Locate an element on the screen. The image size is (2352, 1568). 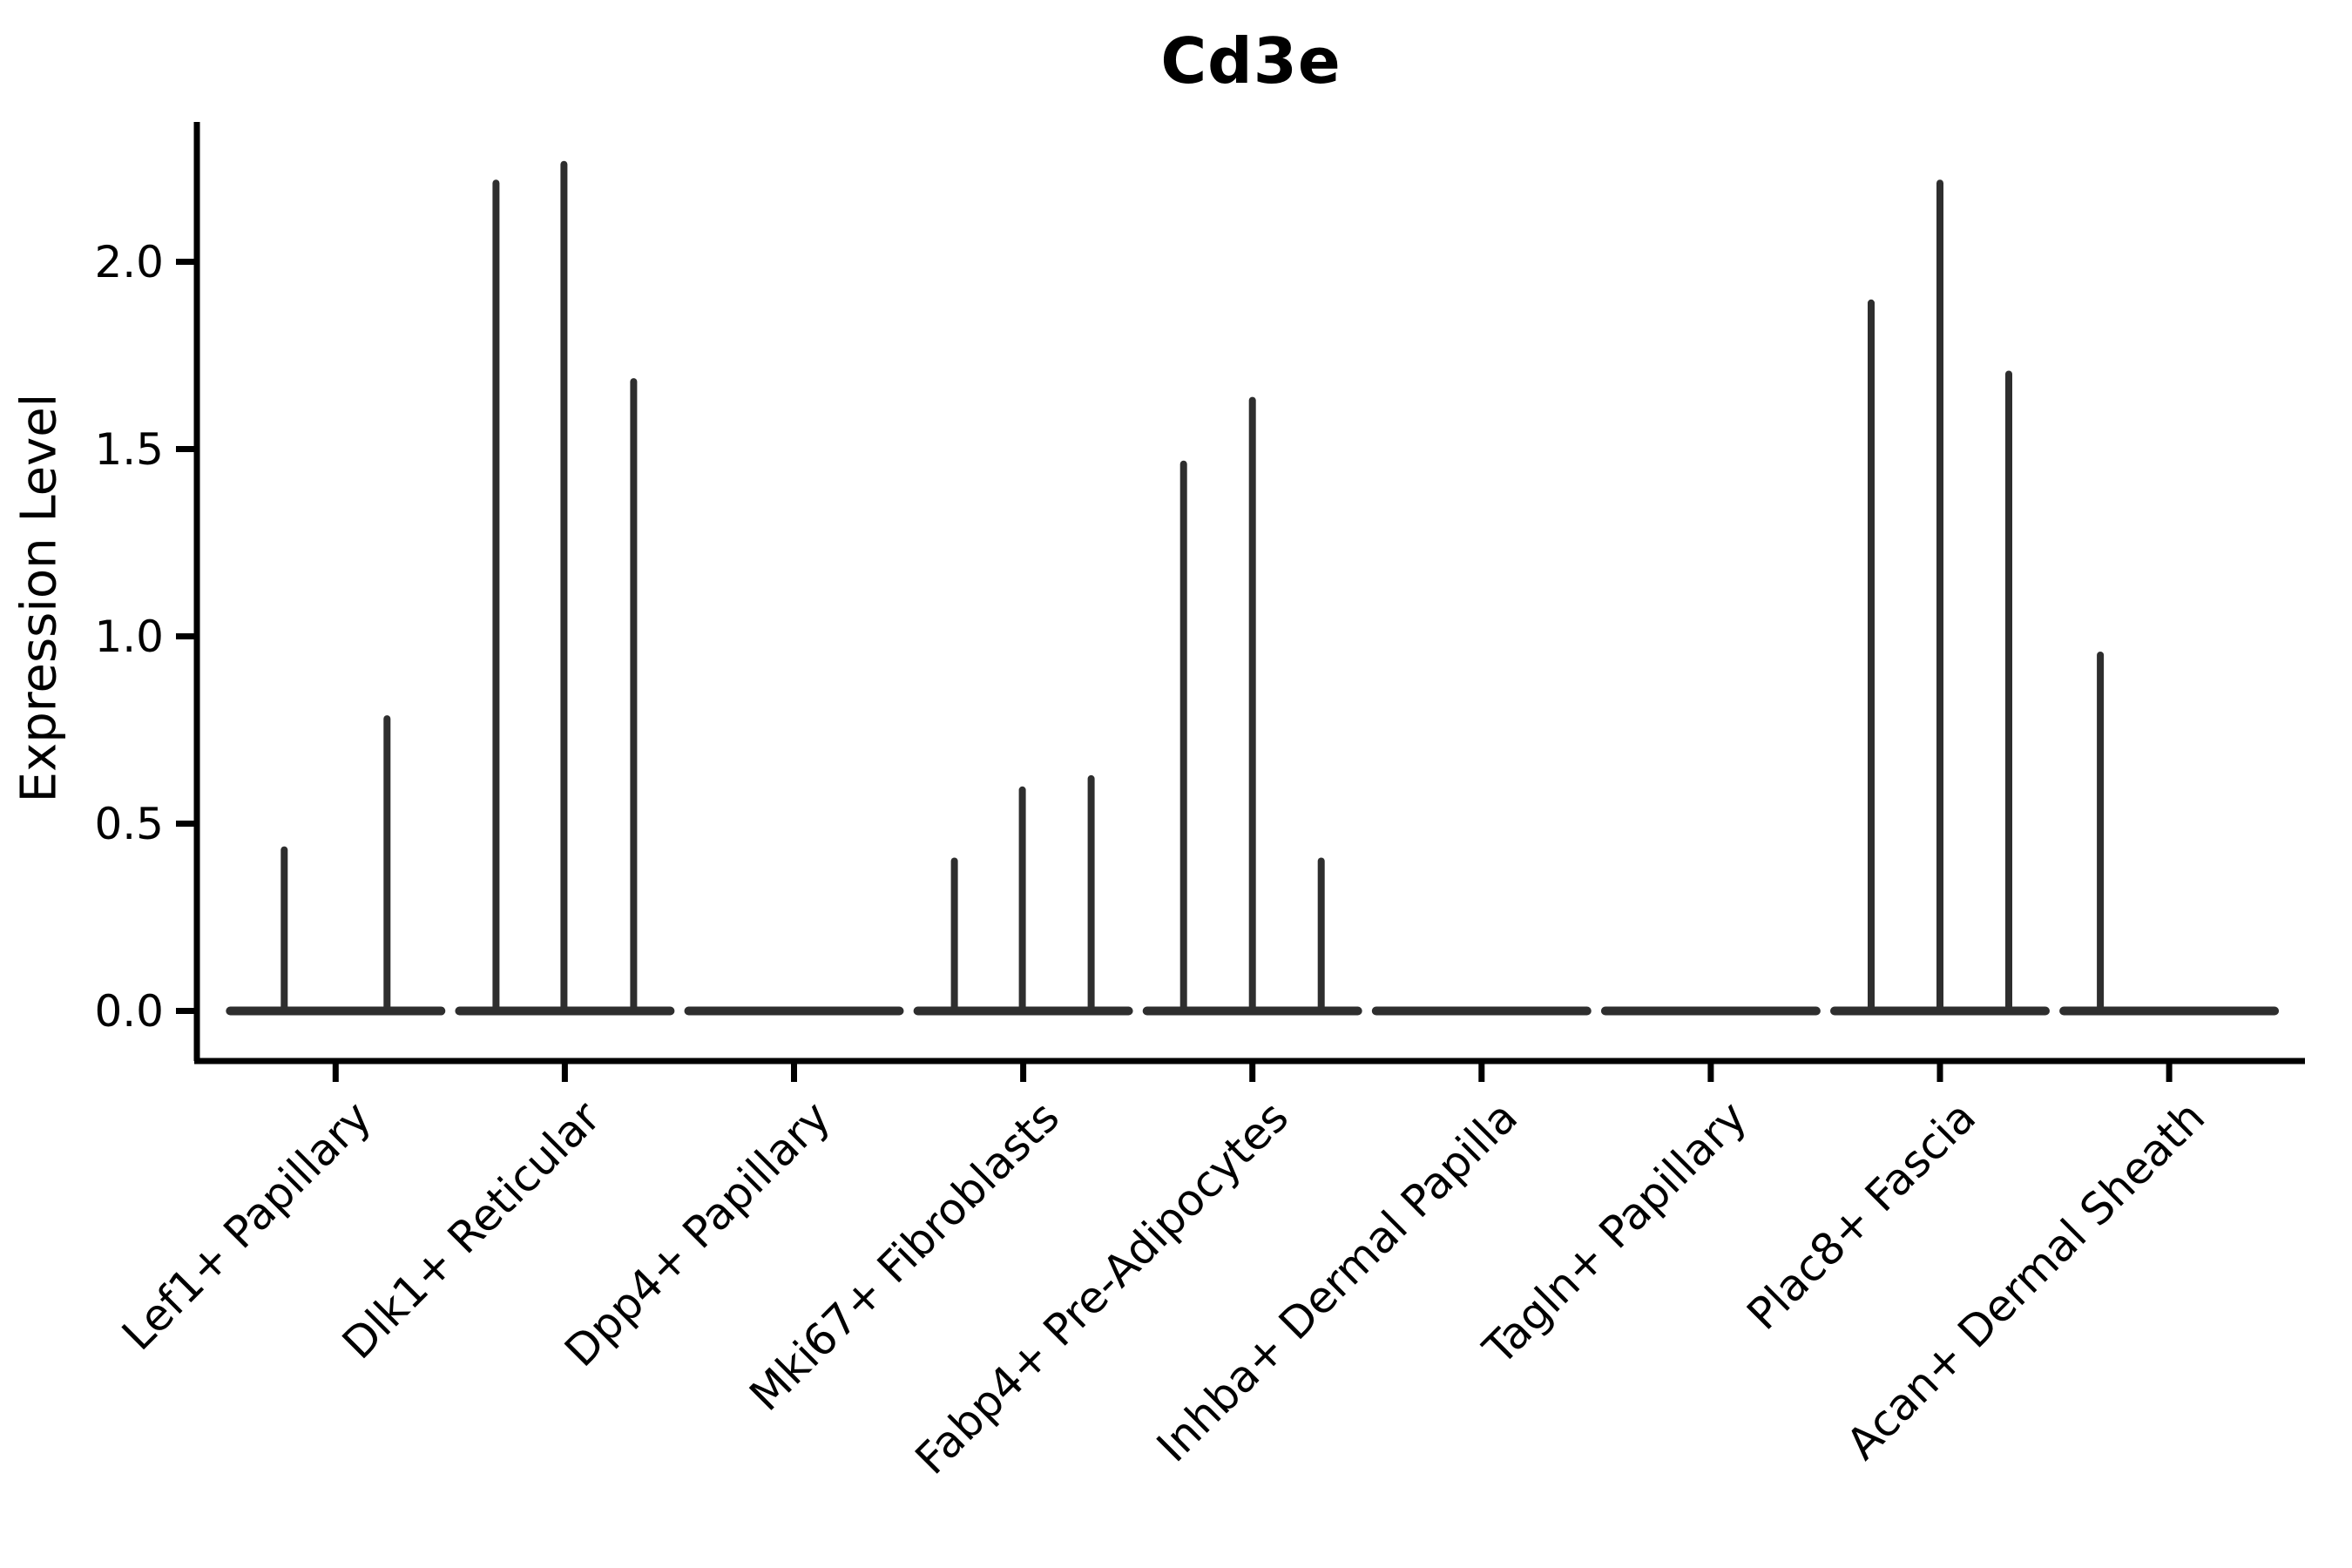
y-tick-label: 1.0 is located at coordinates (129, 636).